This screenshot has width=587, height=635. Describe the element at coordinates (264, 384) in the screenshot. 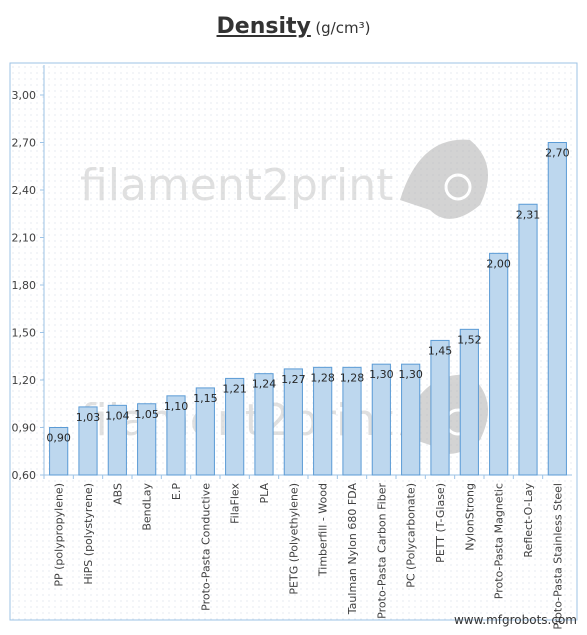

I see `bar-value-label: 1,24` at that location.